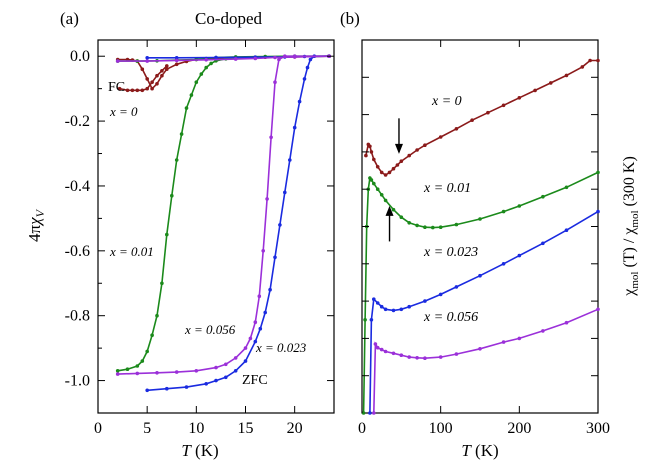  Describe the element at coordinates (350, 18) in the screenshot. I see `panel-b-label: (b)` at that location.